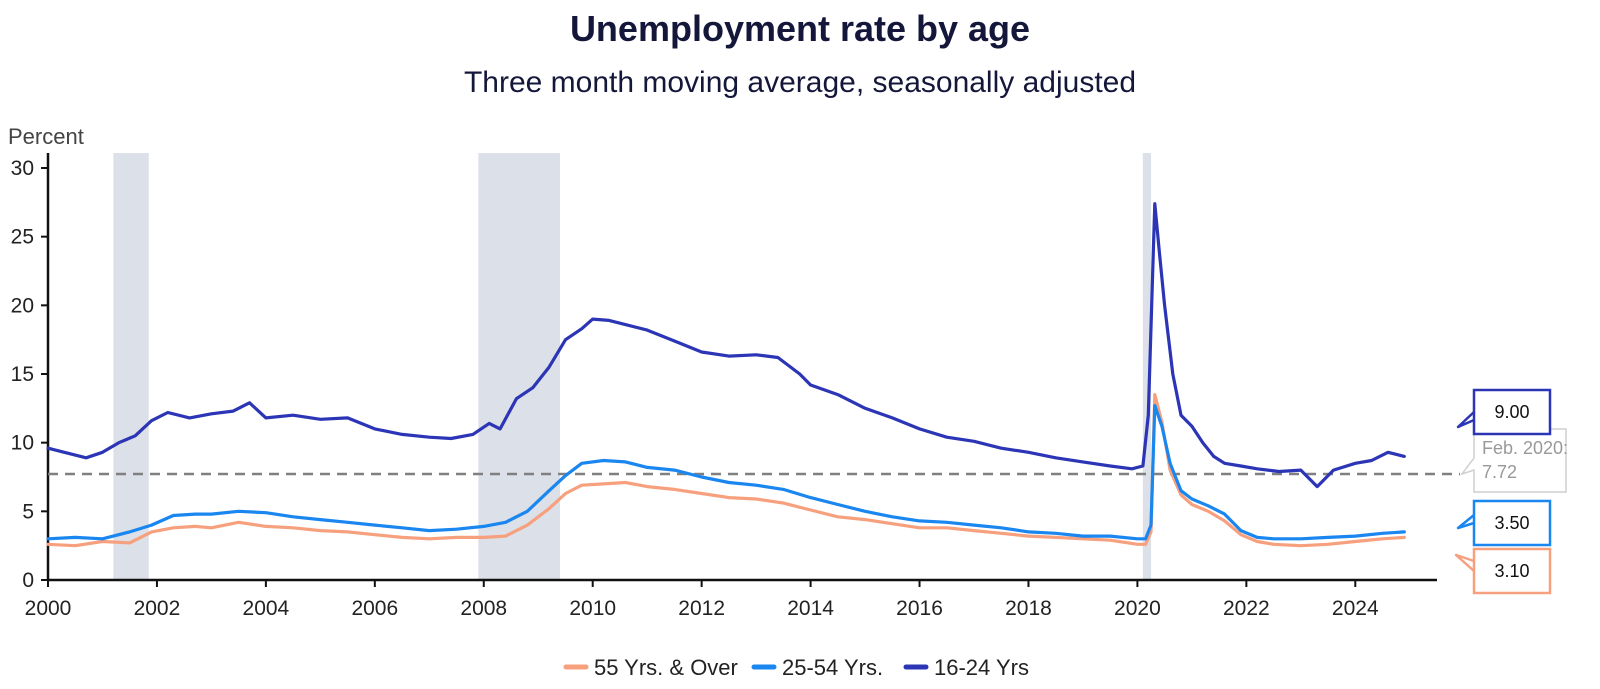 The width and height of the screenshot is (1600, 689). Describe the element at coordinates (1355, 608) in the screenshot. I see `x-tick-label: 2024` at that location.